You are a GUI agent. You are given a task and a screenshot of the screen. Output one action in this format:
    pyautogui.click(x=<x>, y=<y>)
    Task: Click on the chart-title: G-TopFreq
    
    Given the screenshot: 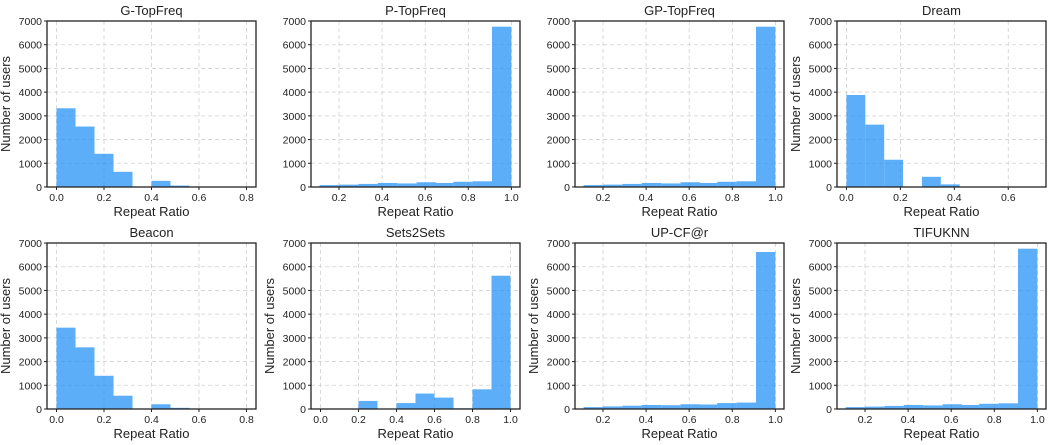 What is the action you would take?
    pyautogui.click(x=151, y=10)
    